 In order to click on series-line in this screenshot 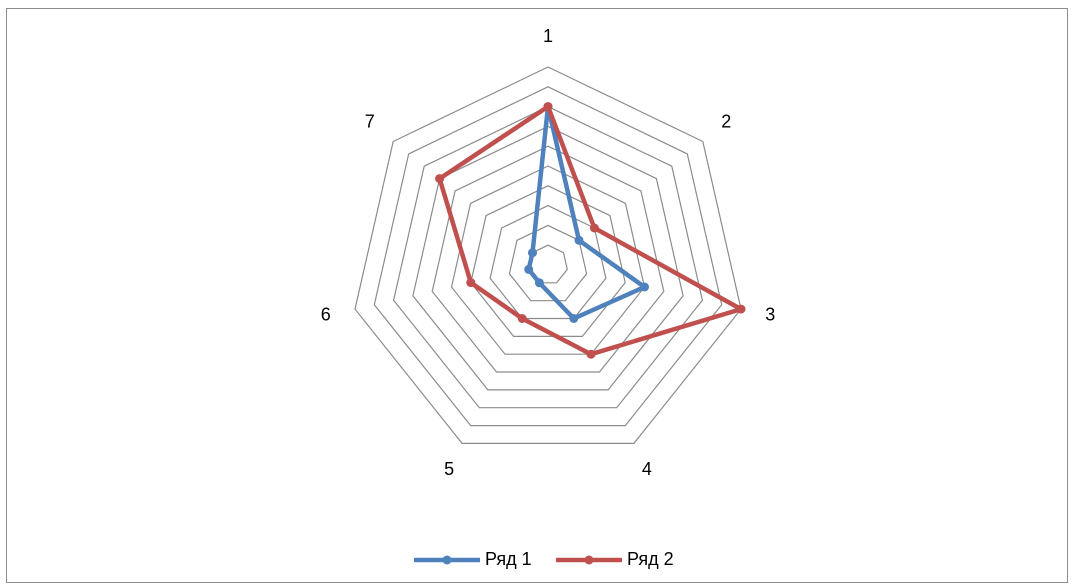, I will do `click(590, 230)`.